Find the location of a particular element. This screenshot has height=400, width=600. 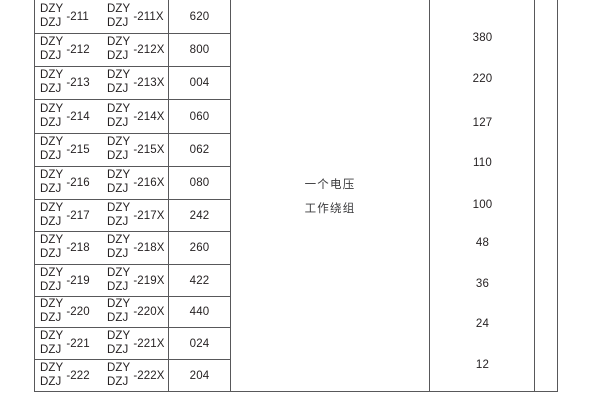

table-row: DZY DZJ -222 DZY DZJ -222X 204 is located at coordinates (132, 376).